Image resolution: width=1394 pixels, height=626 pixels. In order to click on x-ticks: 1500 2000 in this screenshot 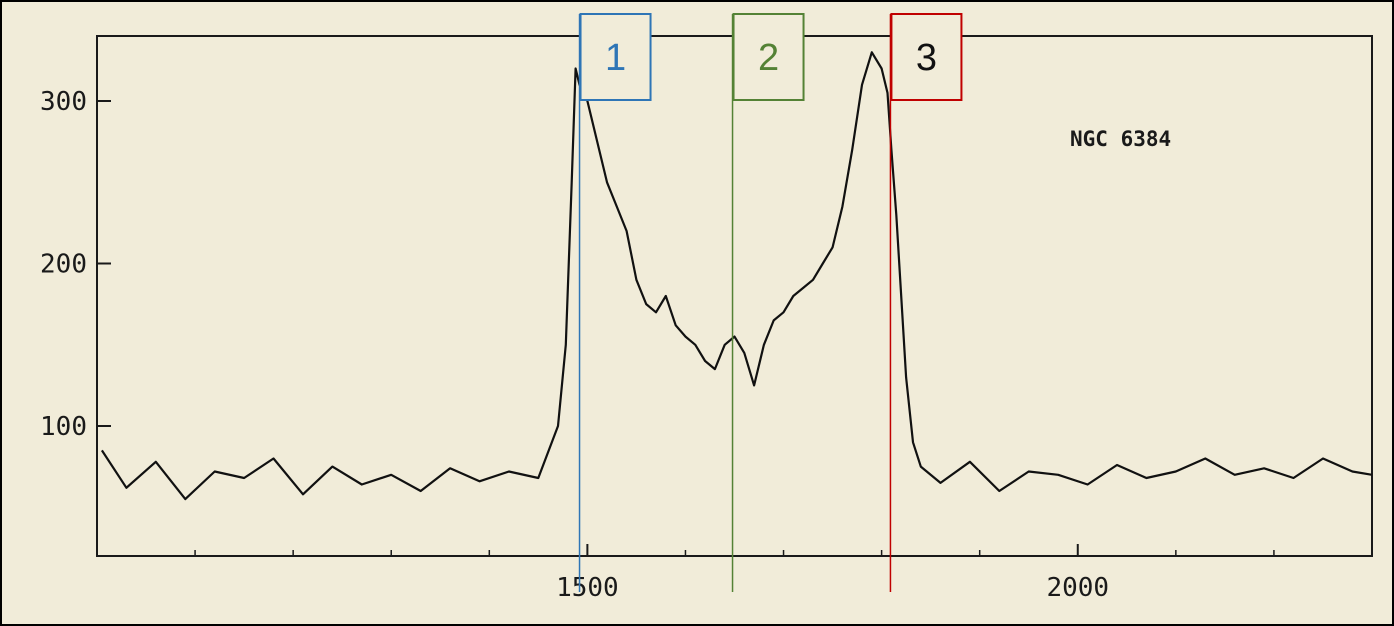, I will do `click(734, 573)`.